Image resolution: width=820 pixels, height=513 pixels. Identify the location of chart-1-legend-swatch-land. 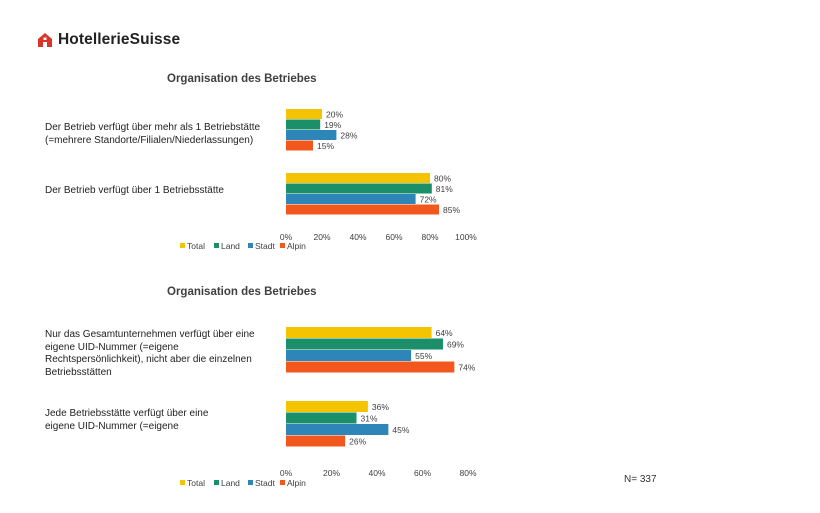
(216, 245).